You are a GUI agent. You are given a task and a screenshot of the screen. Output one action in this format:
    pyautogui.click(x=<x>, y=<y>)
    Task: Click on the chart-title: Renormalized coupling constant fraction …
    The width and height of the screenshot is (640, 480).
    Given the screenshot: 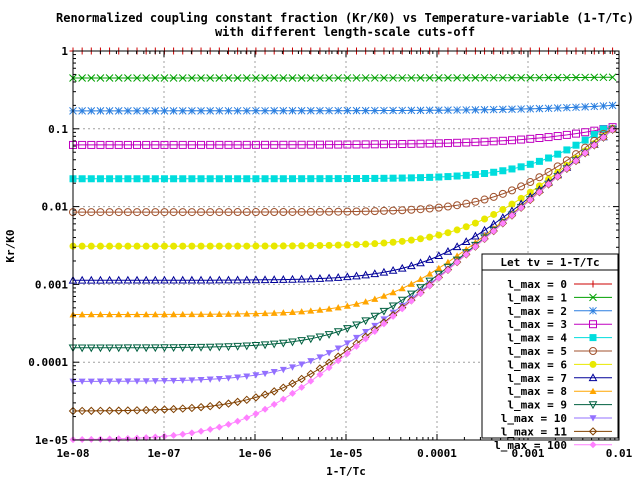 What is the action you would take?
    pyautogui.click(x=345, y=18)
    